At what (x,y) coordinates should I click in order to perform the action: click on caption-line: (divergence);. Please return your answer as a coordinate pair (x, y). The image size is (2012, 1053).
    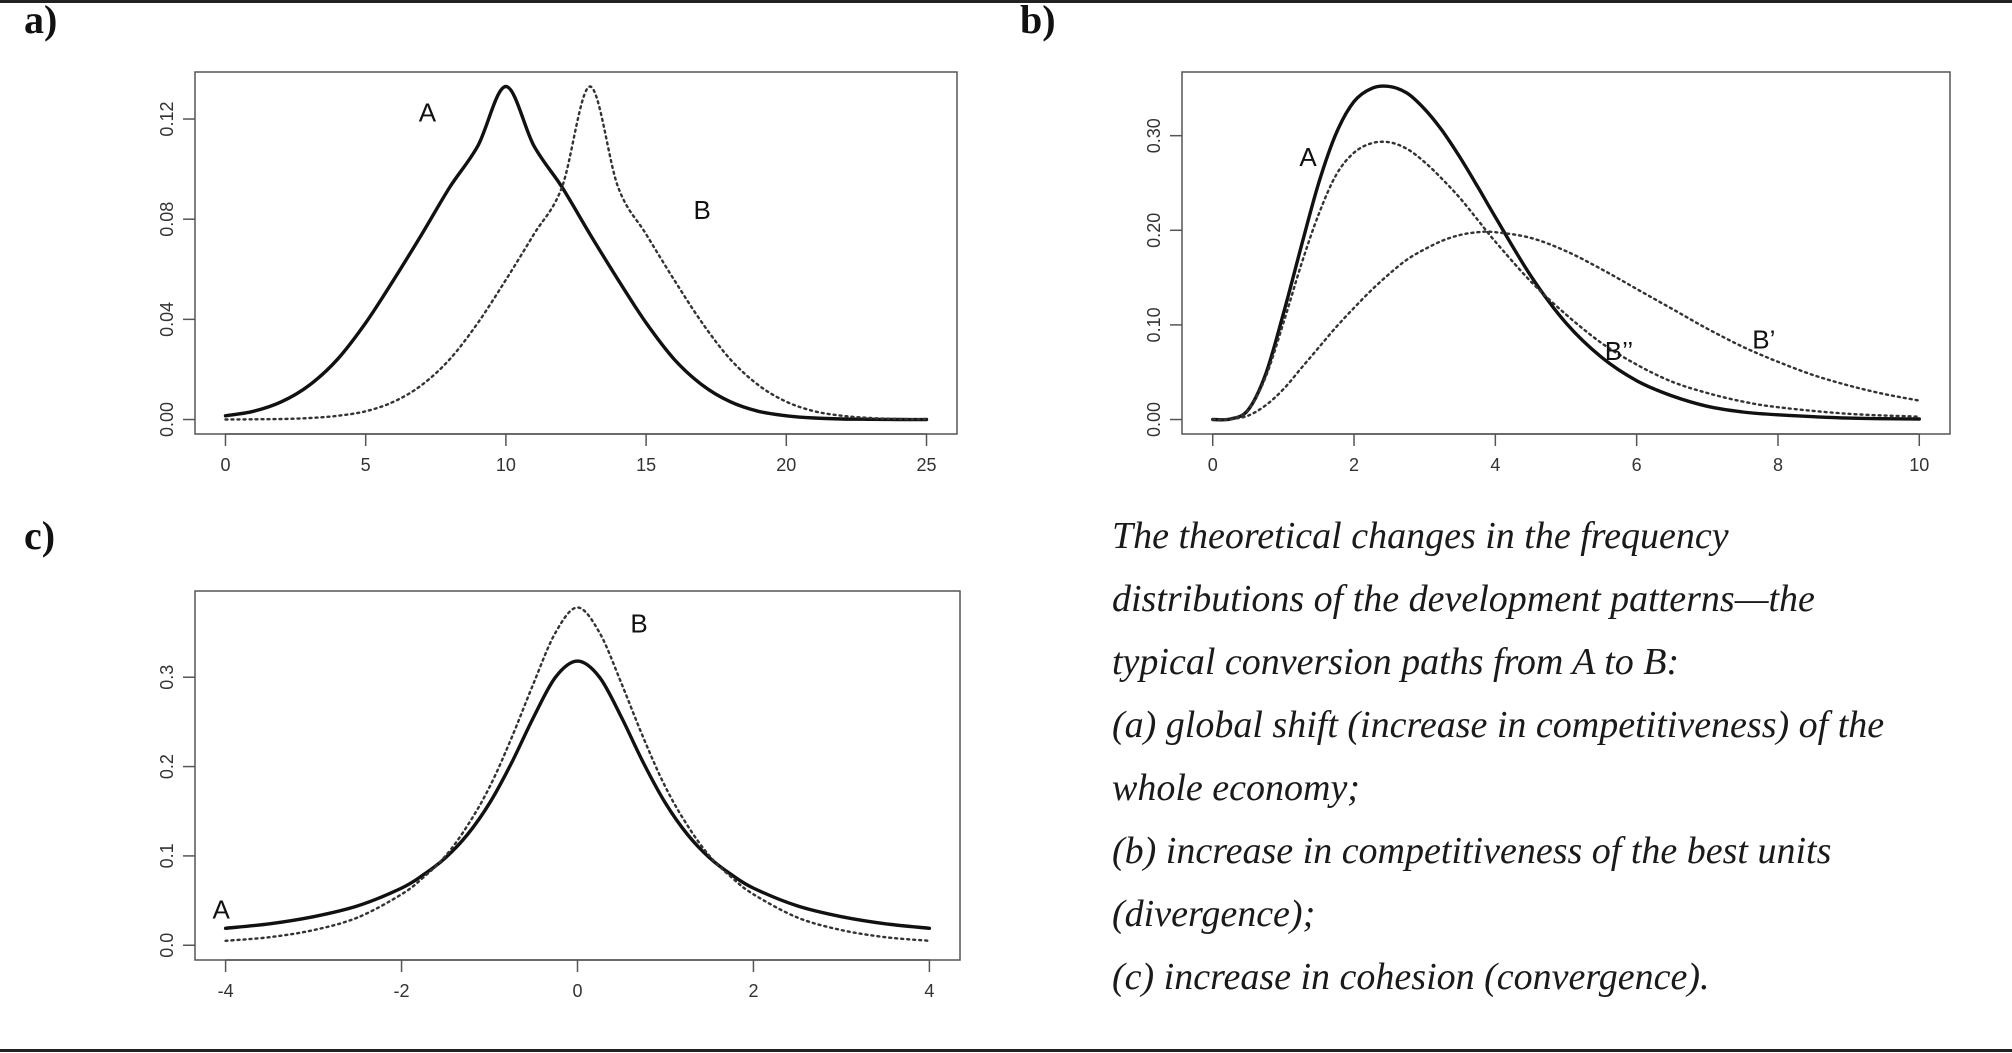
    Looking at the image, I should click on (1214, 914).